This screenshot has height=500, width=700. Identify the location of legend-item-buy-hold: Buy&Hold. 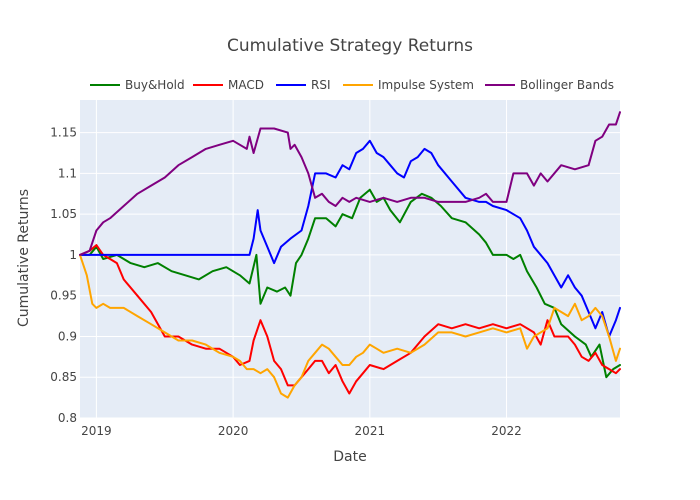
(137, 85).